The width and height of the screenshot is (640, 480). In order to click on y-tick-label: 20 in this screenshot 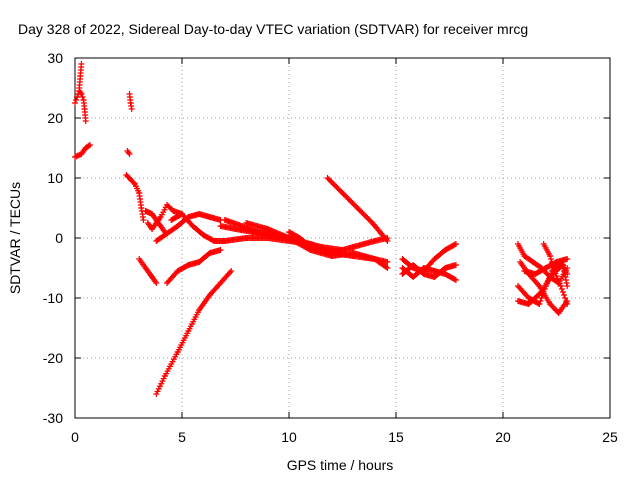, I will do `click(55, 118)`.